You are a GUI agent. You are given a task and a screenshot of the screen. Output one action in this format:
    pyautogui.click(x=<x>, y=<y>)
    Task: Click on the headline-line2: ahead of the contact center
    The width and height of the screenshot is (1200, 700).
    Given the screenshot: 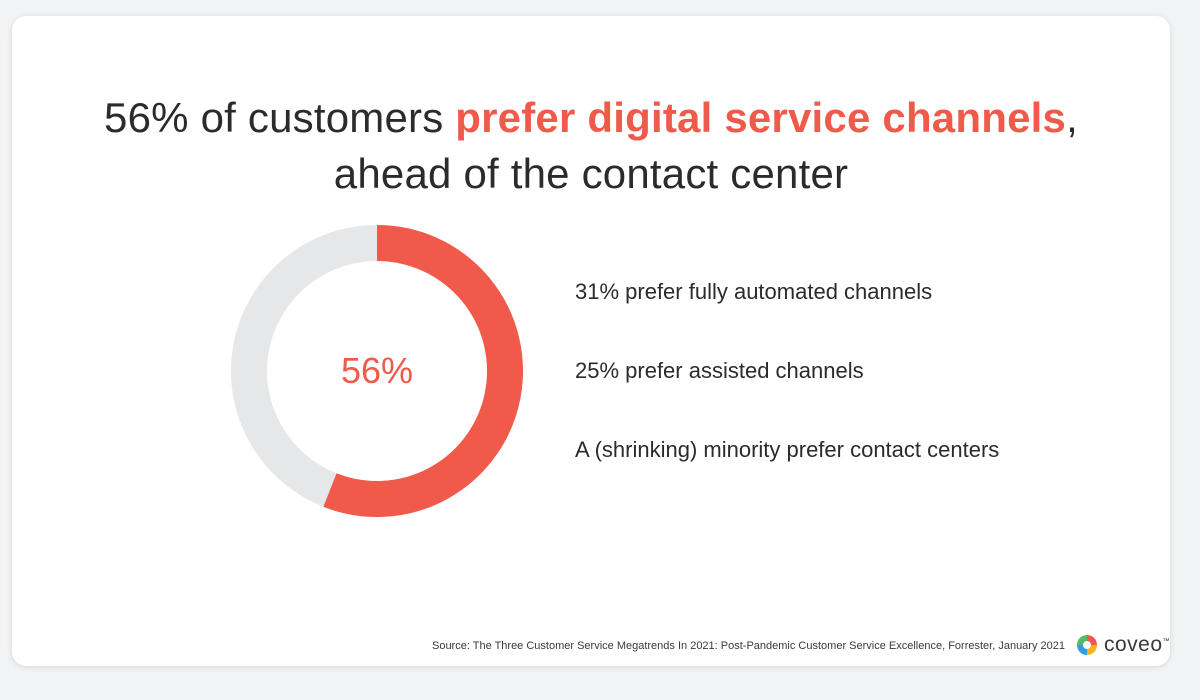 What is the action you would take?
    pyautogui.click(x=591, y=173)
    